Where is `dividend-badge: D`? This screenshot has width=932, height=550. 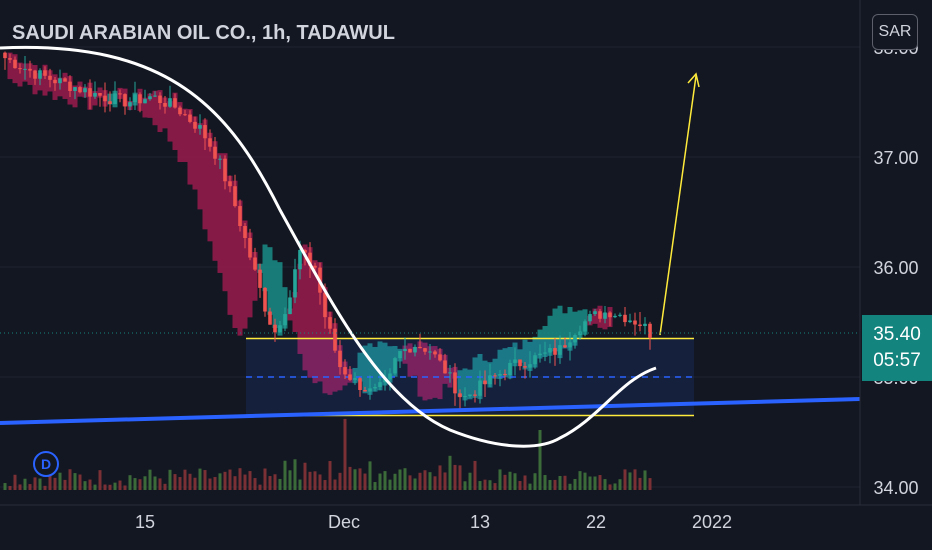 dividend-badge: D is located at coordinates (46, 464).